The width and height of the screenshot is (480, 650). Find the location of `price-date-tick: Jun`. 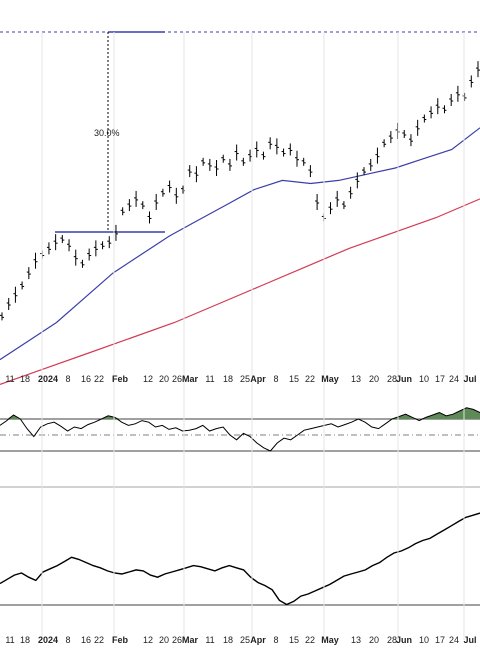

price-date-tick: Jun is located at coordinates (404, 379).